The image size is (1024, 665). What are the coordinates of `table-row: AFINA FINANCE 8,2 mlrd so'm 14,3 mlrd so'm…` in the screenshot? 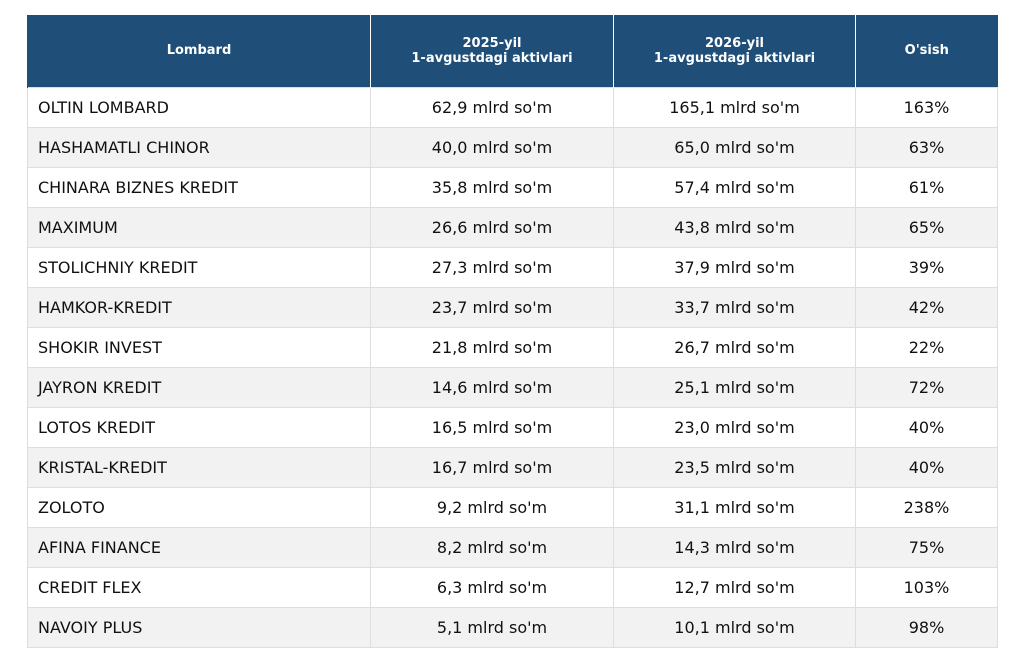 It's located at (512, 547).